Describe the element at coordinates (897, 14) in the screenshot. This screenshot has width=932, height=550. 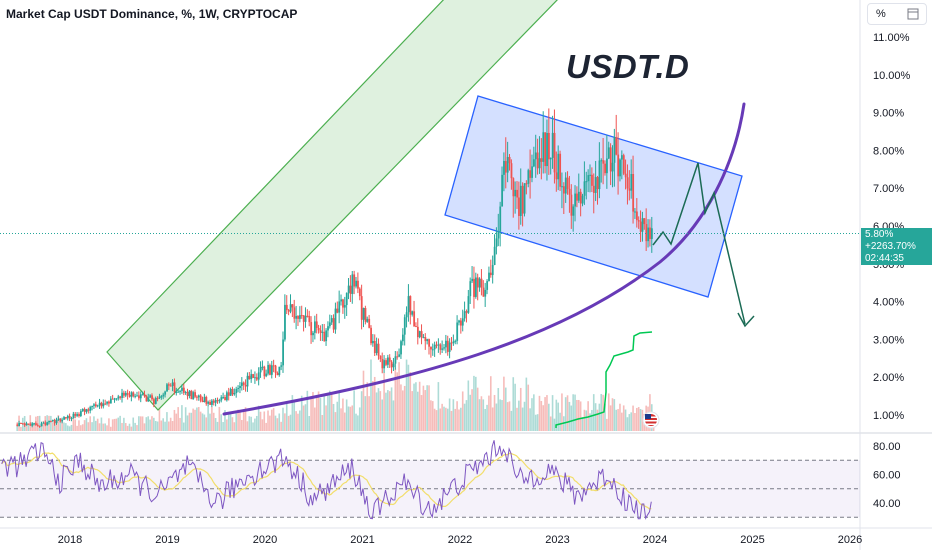
I see `price-scale-mode-button: %` at that location.